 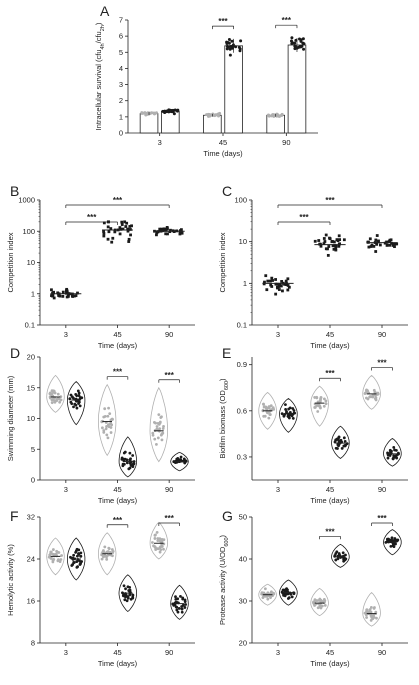 I want to click on bar, so click(x=297, y=89).